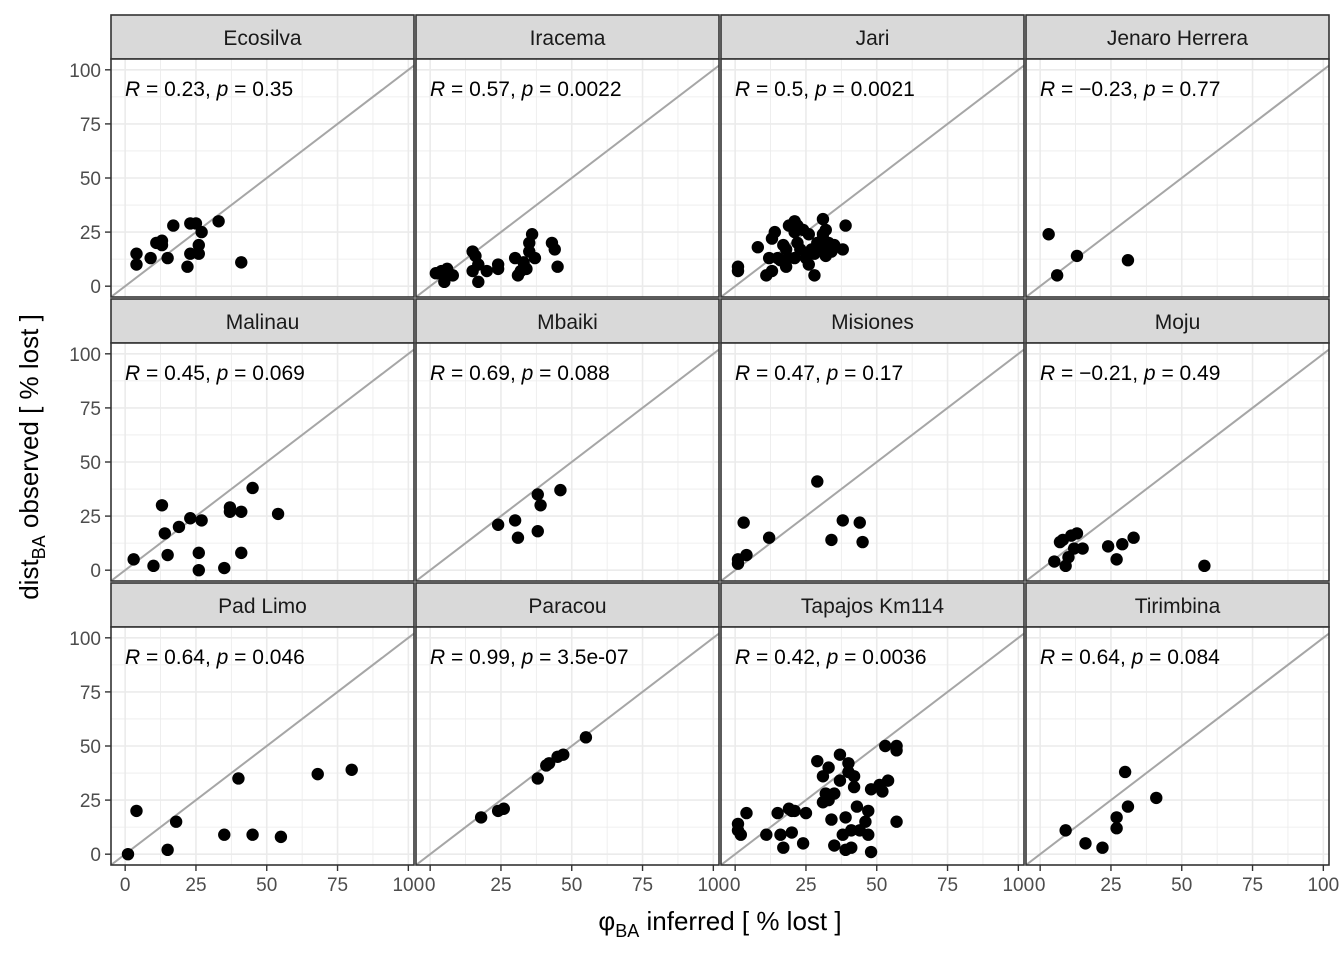 This screenshot has height=960, width=1344. Describe the element at coordinates (215, 657) in the screenshot. I see `correlation-annotation: R = 0.64, p = 0.046` at that location.